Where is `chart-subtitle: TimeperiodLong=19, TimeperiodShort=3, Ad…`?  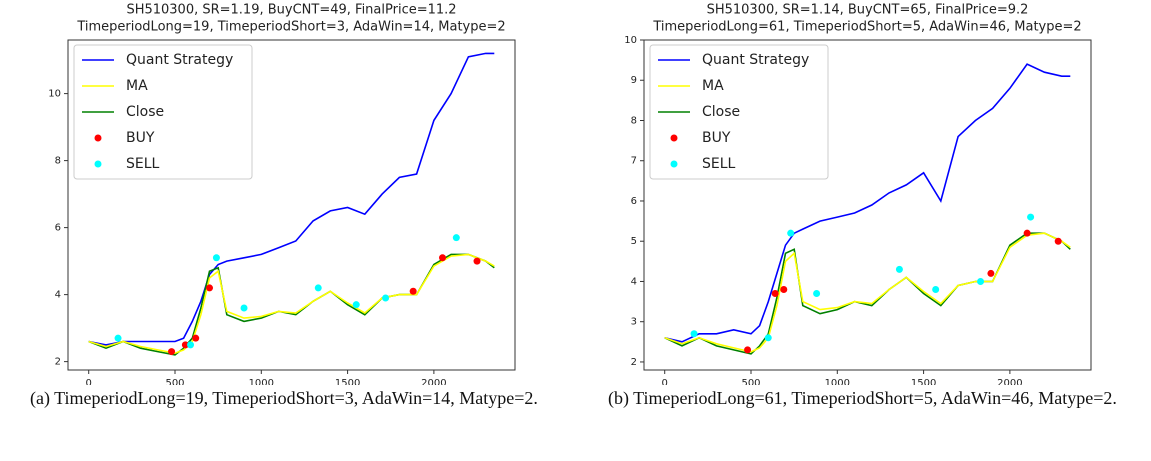
chart-subtitle: TimeperiodLong=19, TimeperiodShort=3, Ad… is located at coordinates (290, 27).